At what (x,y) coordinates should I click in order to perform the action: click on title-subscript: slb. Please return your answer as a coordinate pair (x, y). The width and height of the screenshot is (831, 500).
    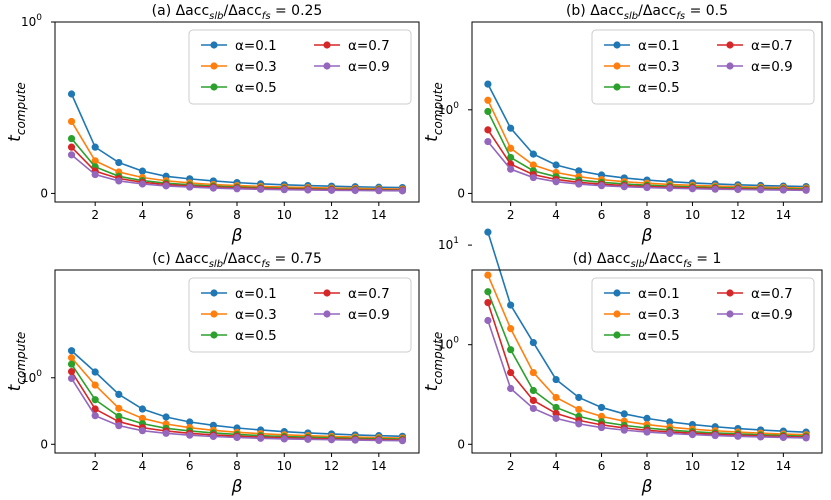
    Looking at the image, I should click on (216, 16).